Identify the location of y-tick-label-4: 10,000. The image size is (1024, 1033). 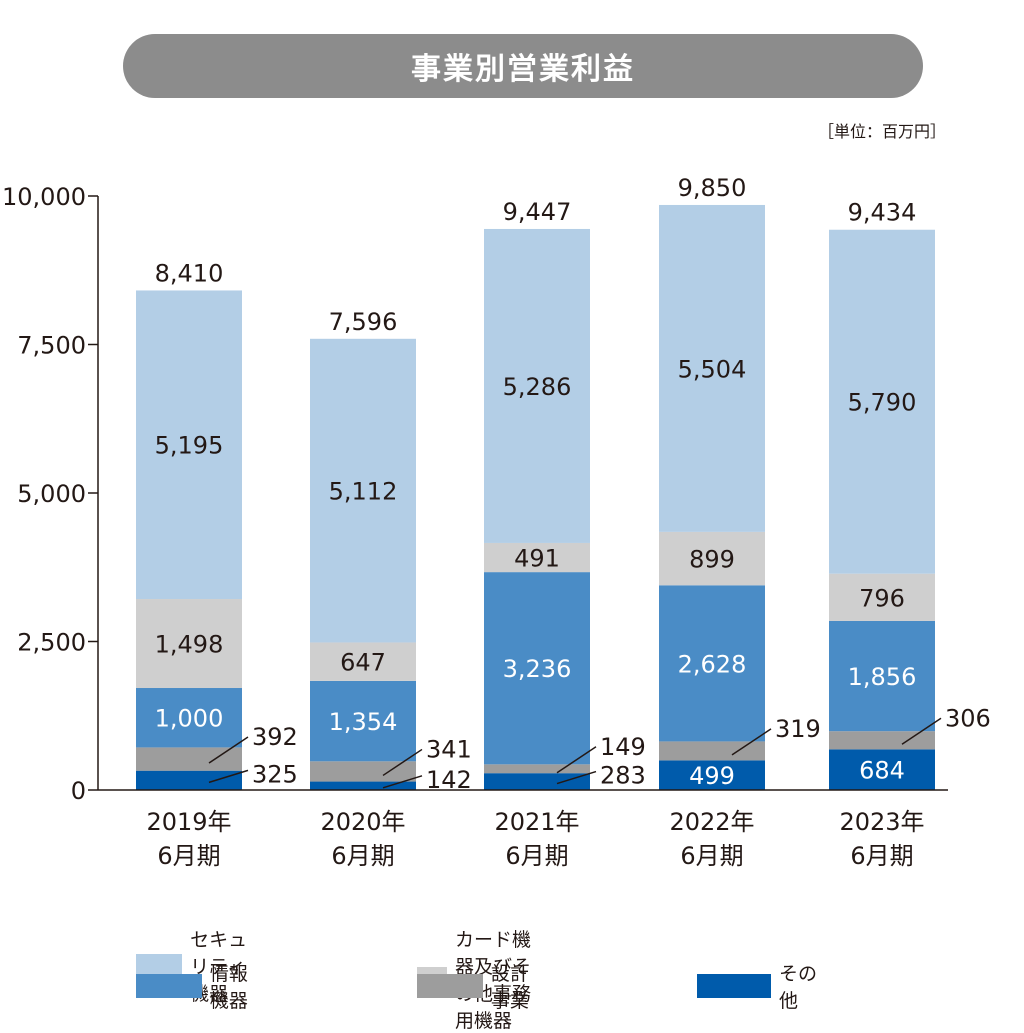
(44, 197).